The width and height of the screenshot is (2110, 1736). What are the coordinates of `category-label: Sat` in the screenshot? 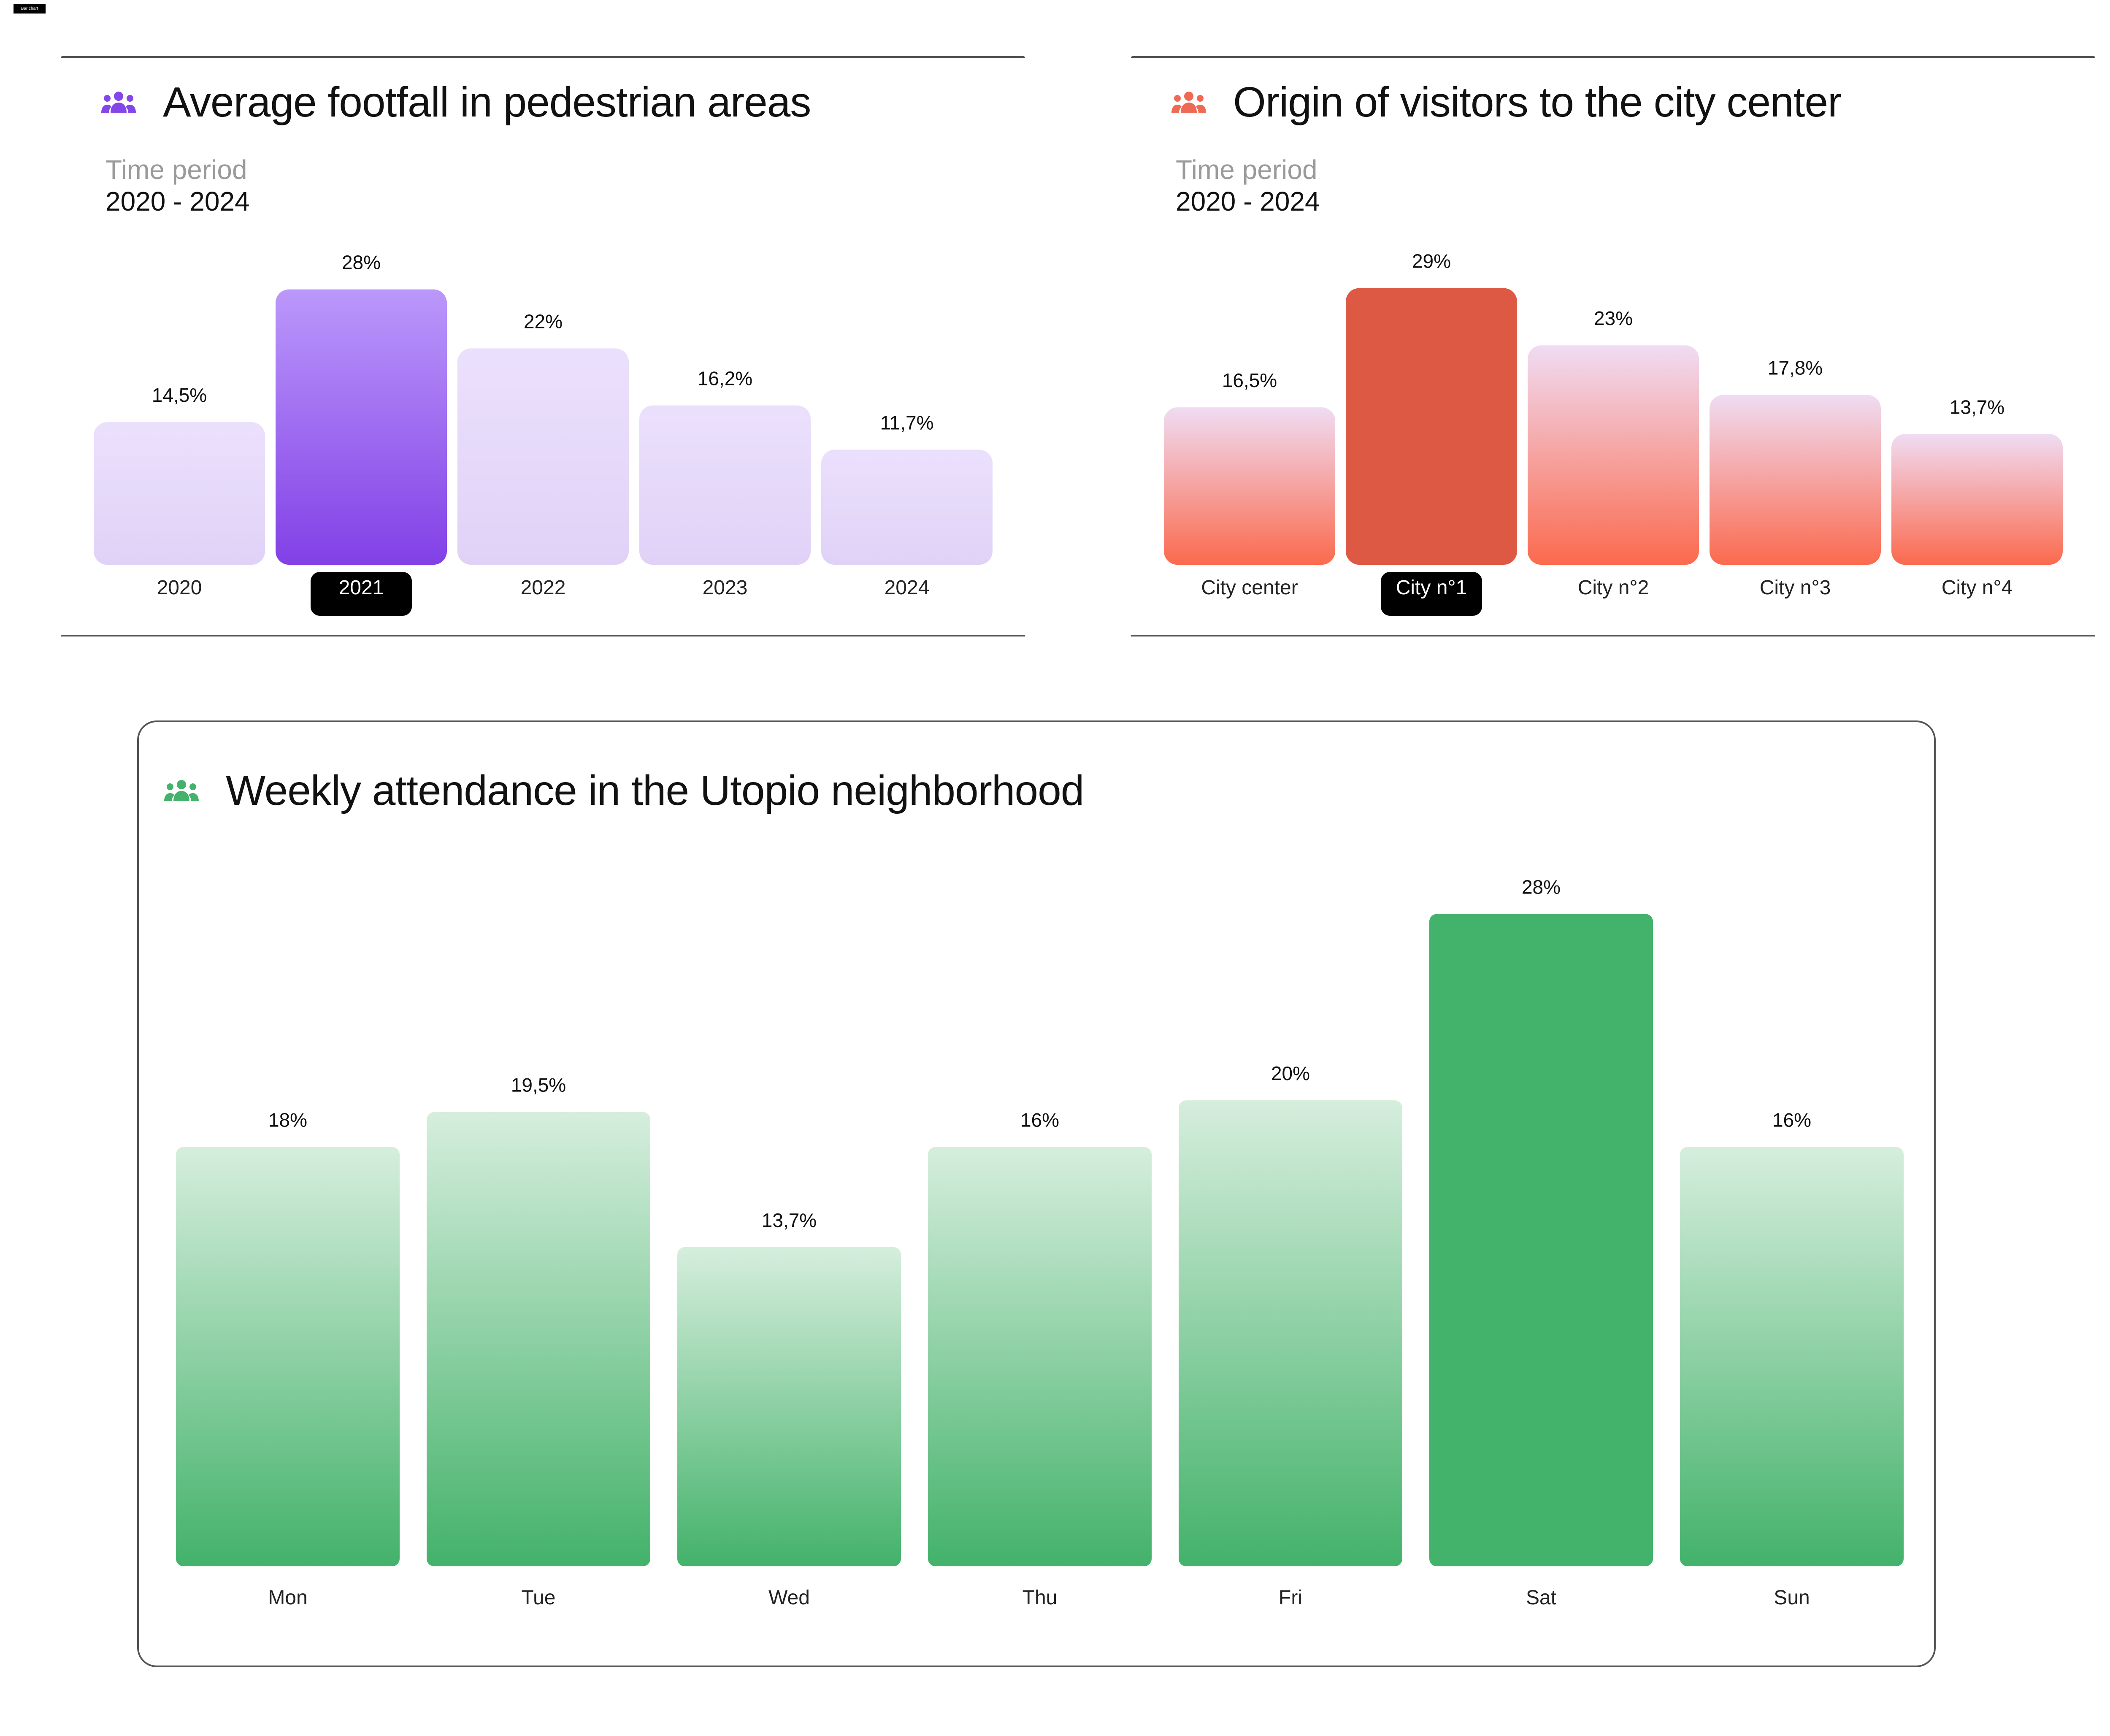 It's located at (1541, 1598).